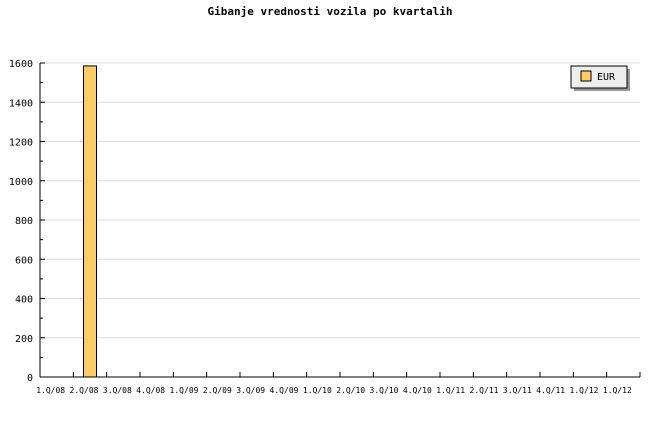 The height and width of the screenshot is (440, 660). I want to click on legend-swatch, so click(586, 76).